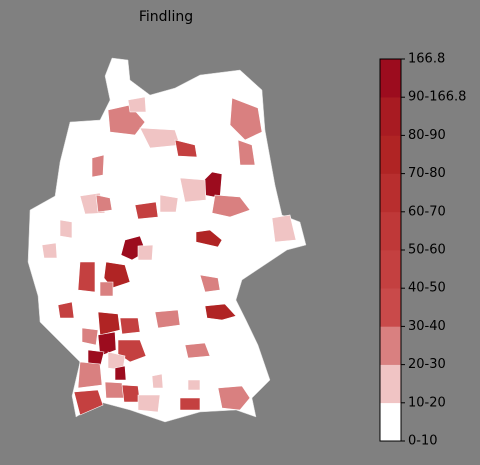  I want to click on colorbar-label: 10-20, so click(427, 402).